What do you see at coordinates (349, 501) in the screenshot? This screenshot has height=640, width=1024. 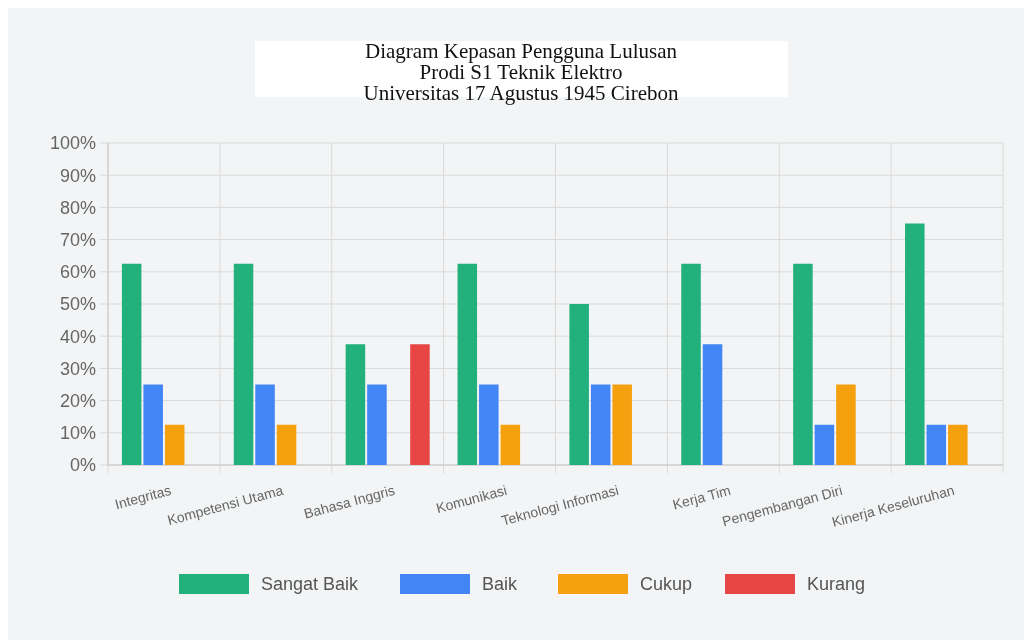 I see `x-tick-label: Bahasa Inggris` at bounding box center [349, 501].